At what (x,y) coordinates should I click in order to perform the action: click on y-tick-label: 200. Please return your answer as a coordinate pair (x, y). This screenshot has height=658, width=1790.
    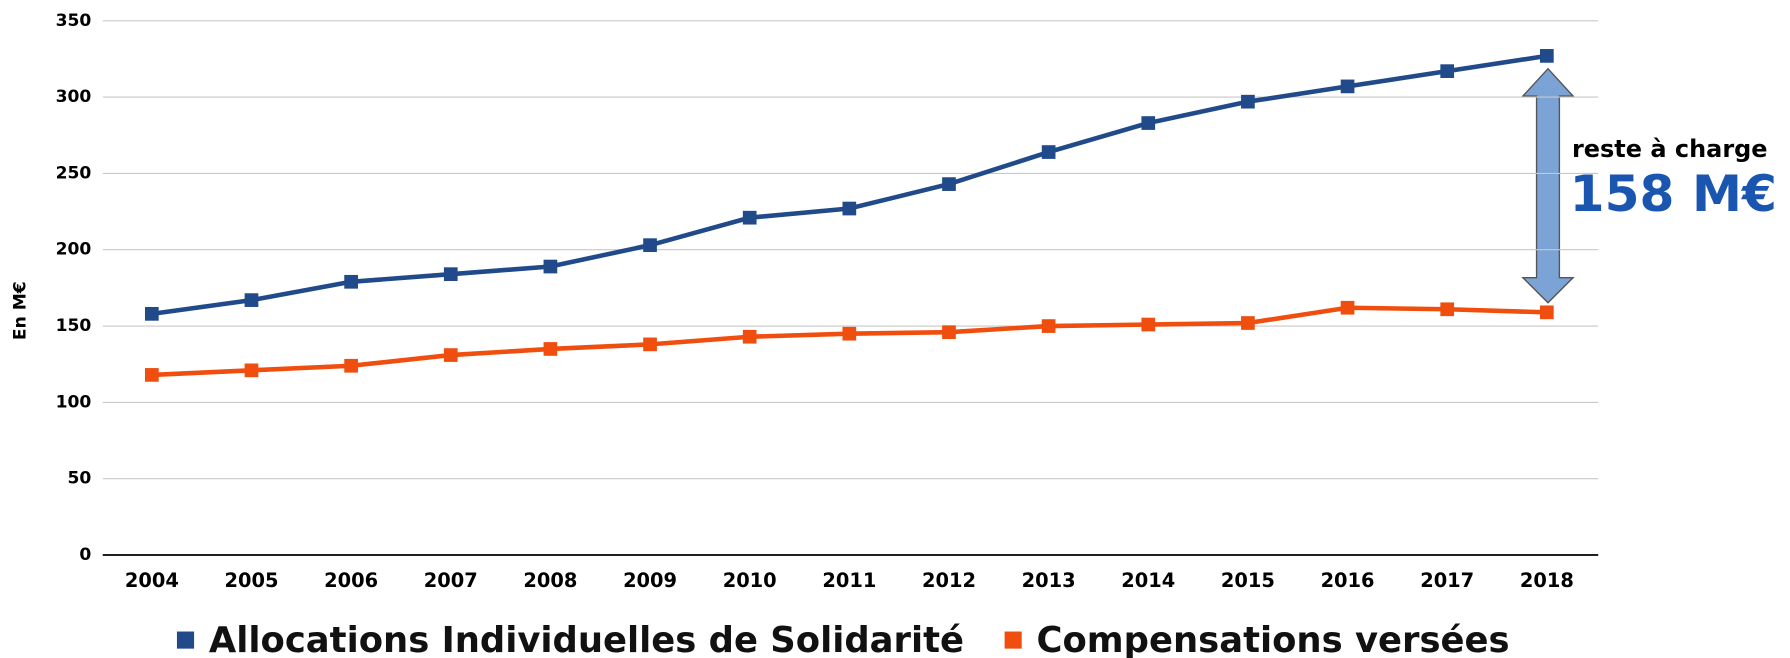
    Looking at the image, I should click on (74, 250).